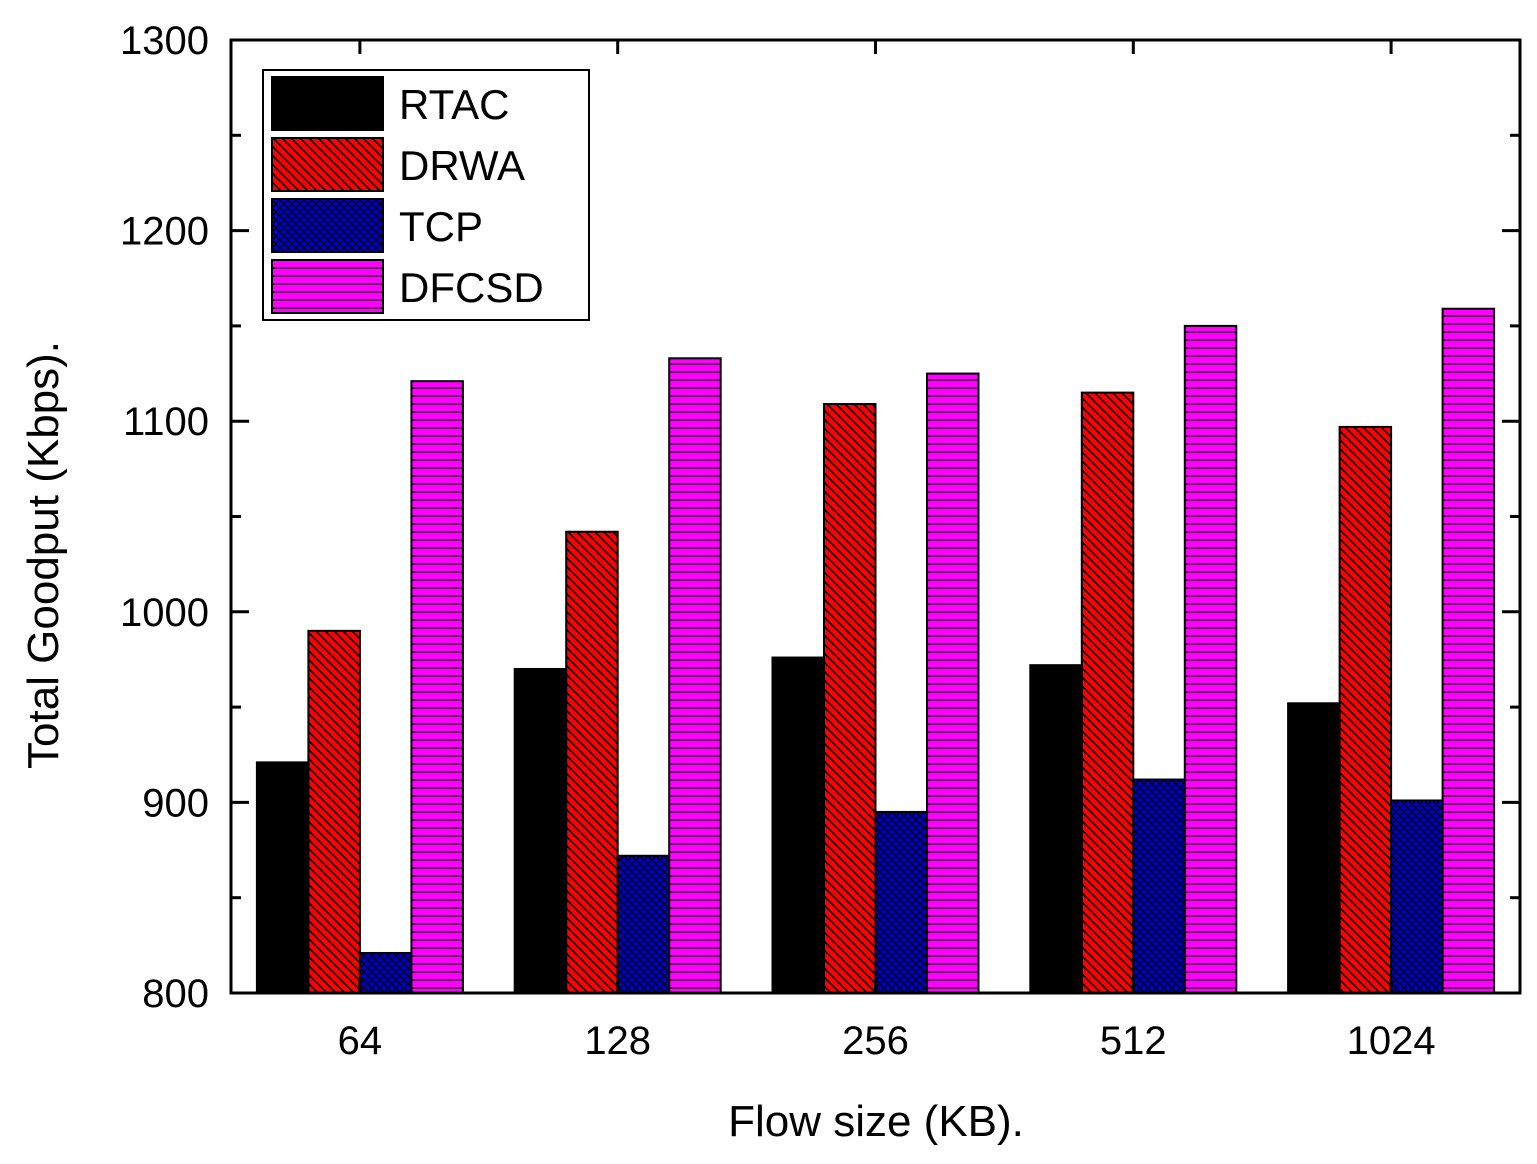  Describe the element at coordinates (327, 164) in the screenshot. I see `legend-swatch-drwa` at that location.